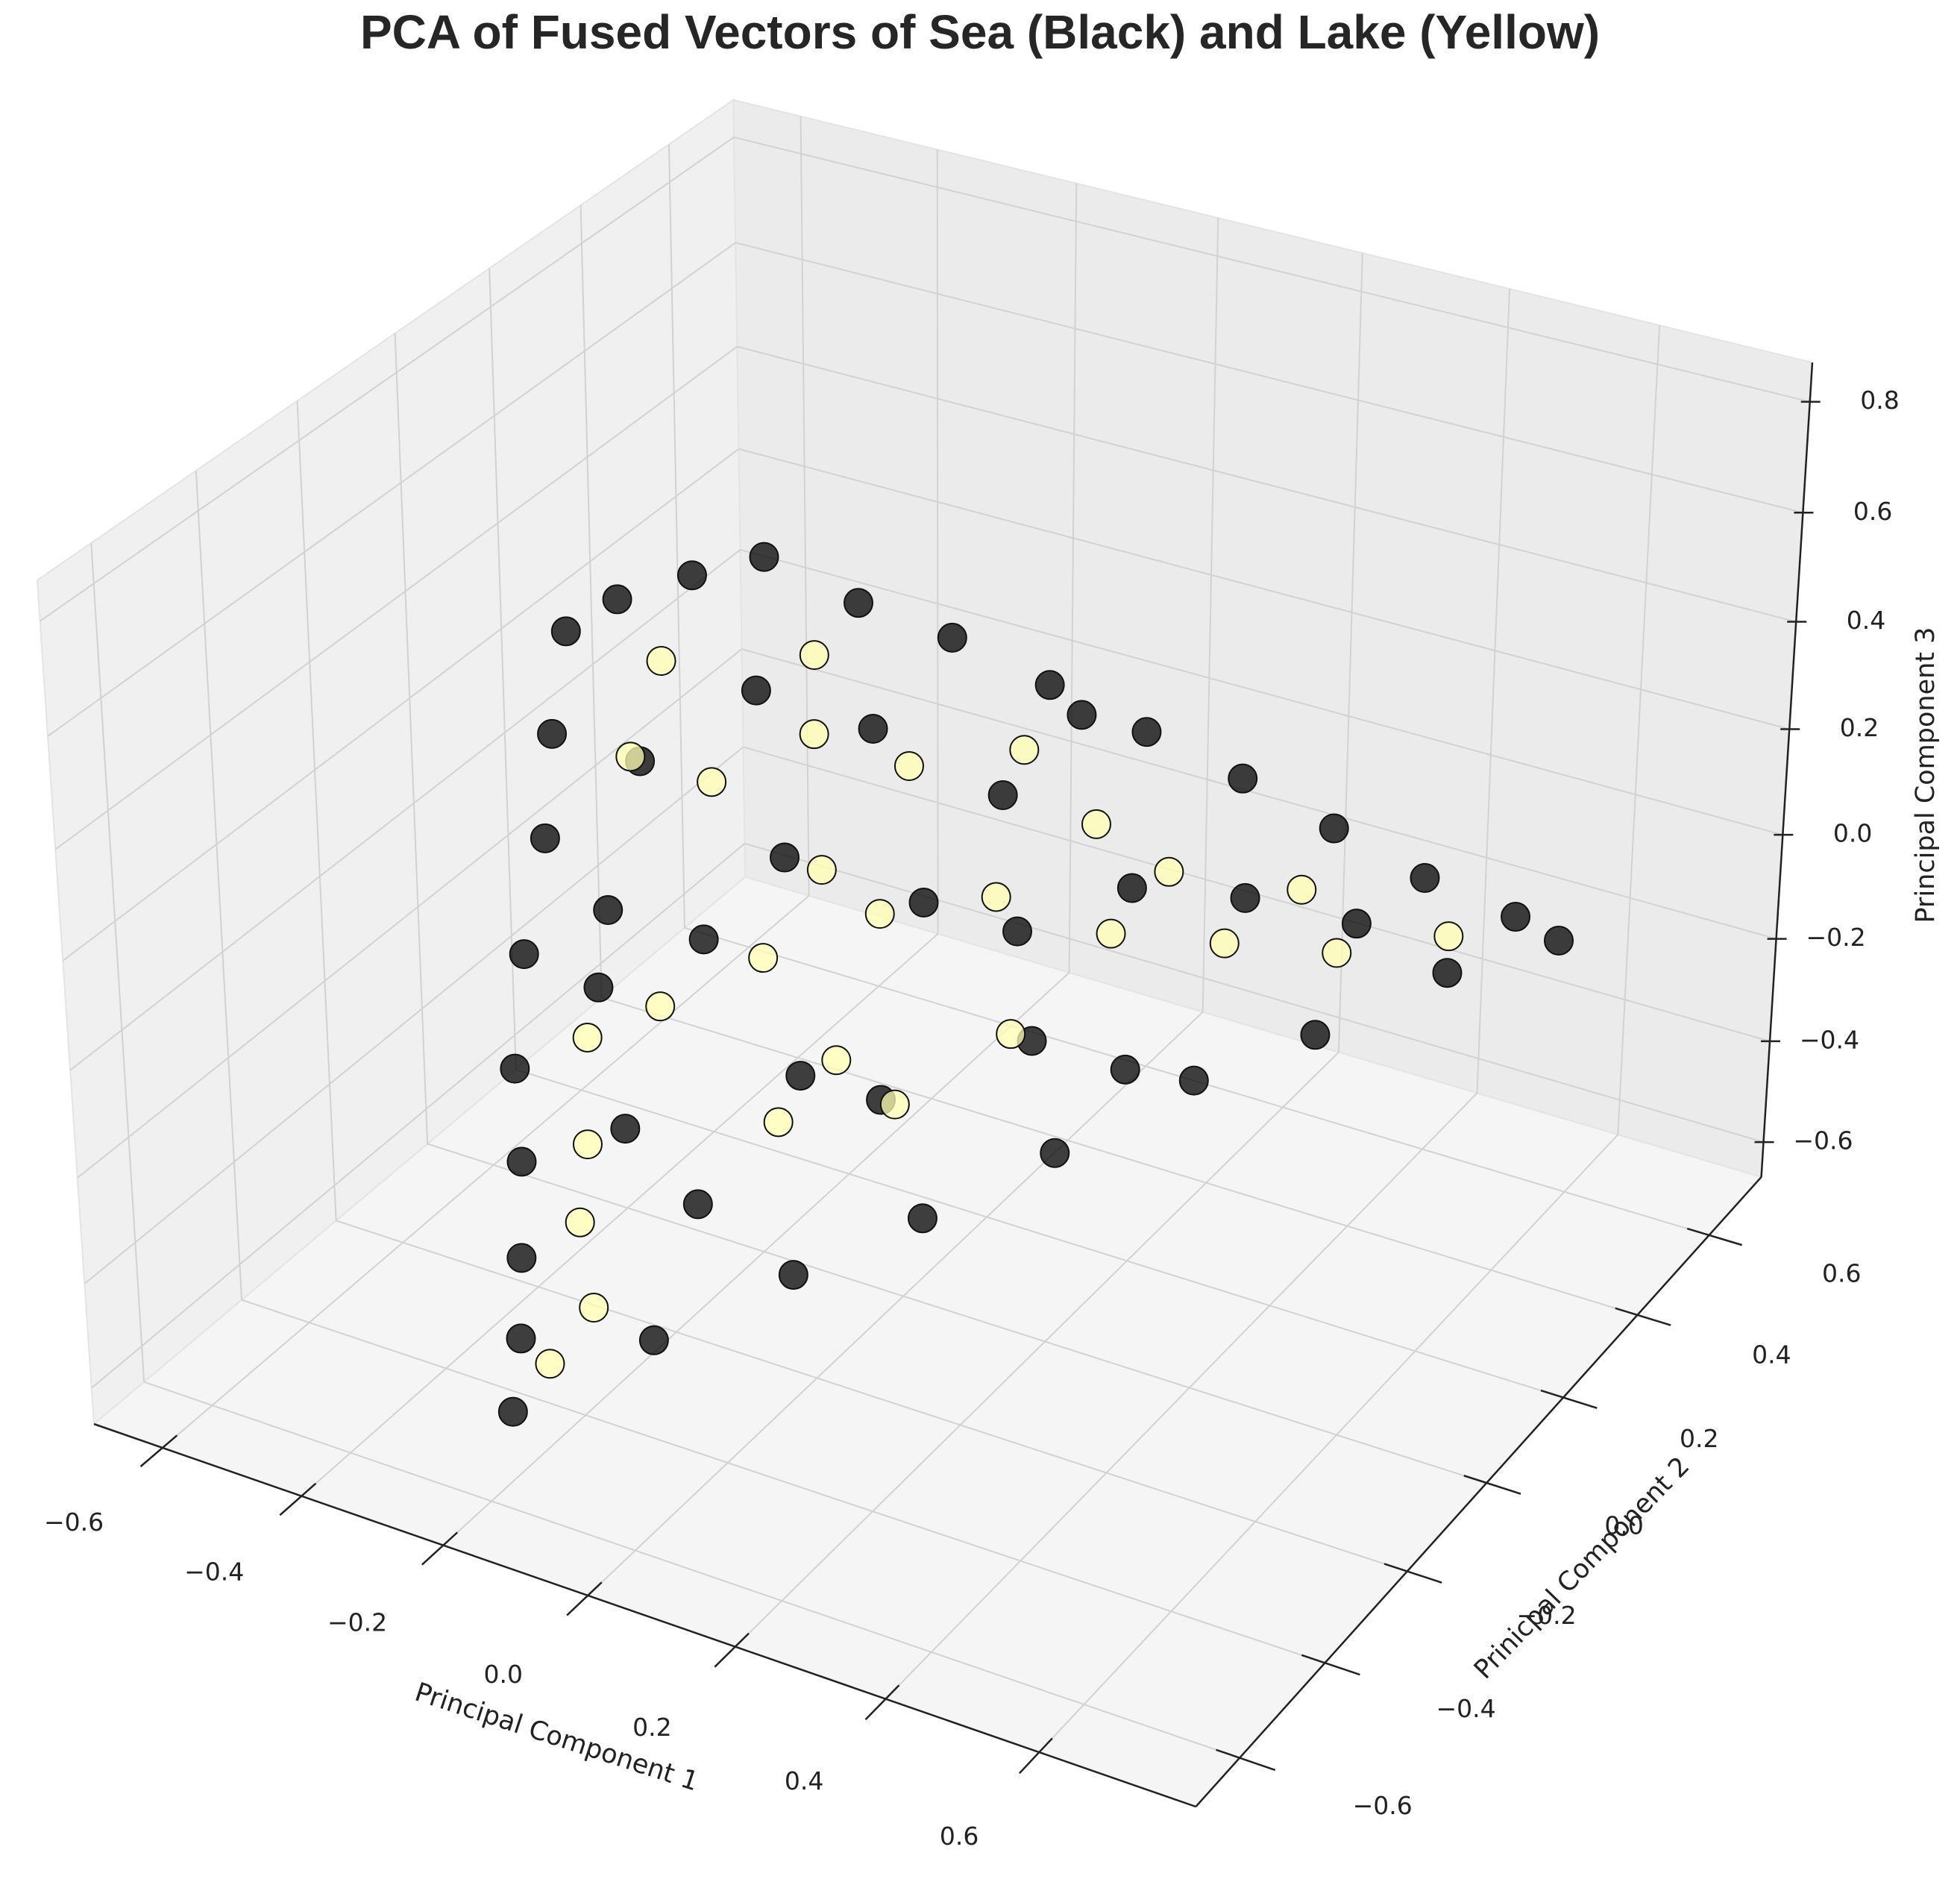  What do you see at coordinates (804, 1781) in the screenshot?
I see `x-tick-label: 0.4` at bounding box center [804, 1781].